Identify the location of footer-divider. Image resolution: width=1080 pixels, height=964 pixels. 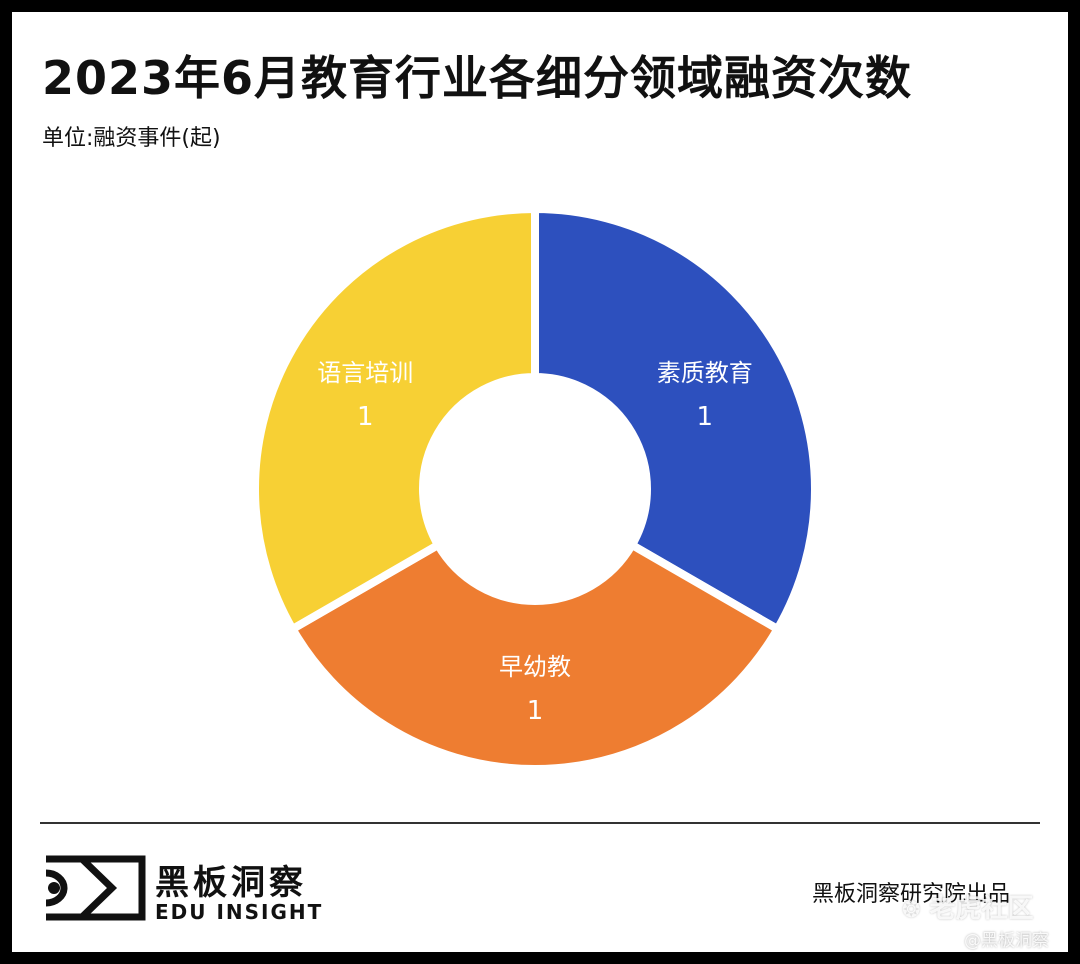
(540, 823).